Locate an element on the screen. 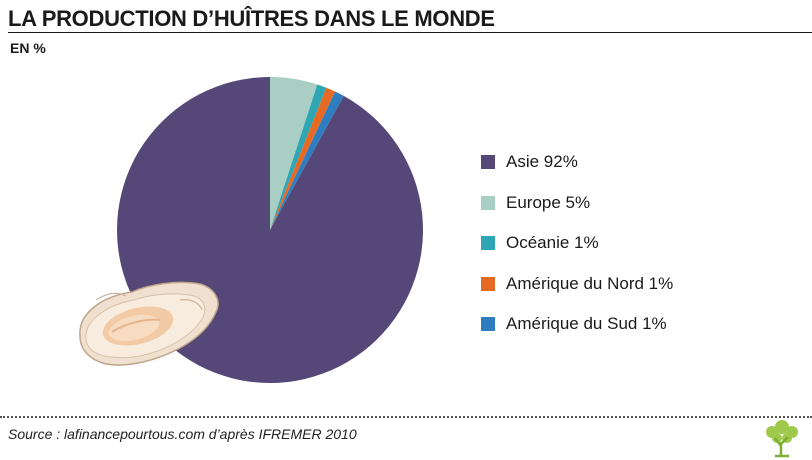  legend-label: Océanie 1% is located at coordinates (552, 243).